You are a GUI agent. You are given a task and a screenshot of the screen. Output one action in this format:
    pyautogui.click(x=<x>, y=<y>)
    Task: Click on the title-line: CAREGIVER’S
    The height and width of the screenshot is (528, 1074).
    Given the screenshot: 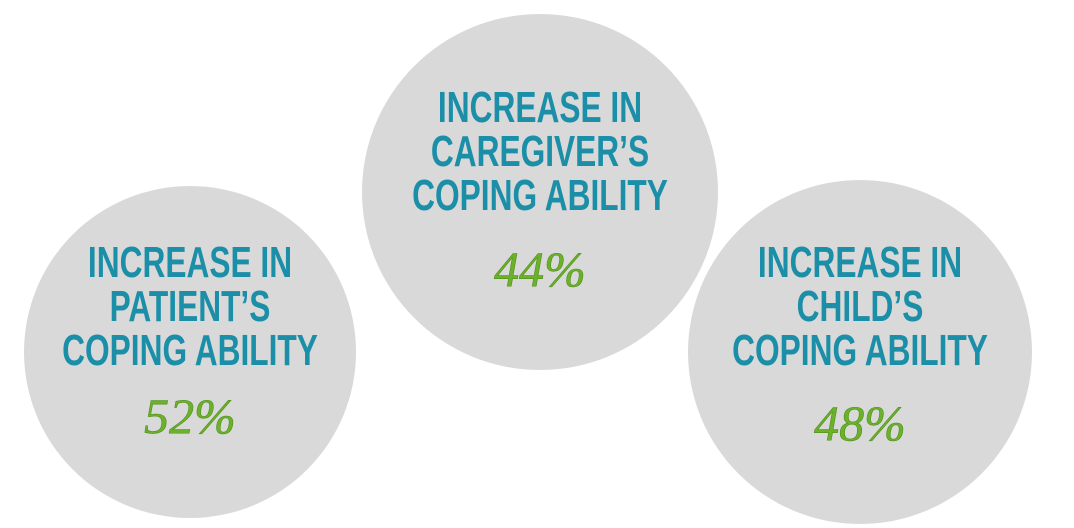 What is the action you would take?
    pyautogui.click(x=540, y=151)
    